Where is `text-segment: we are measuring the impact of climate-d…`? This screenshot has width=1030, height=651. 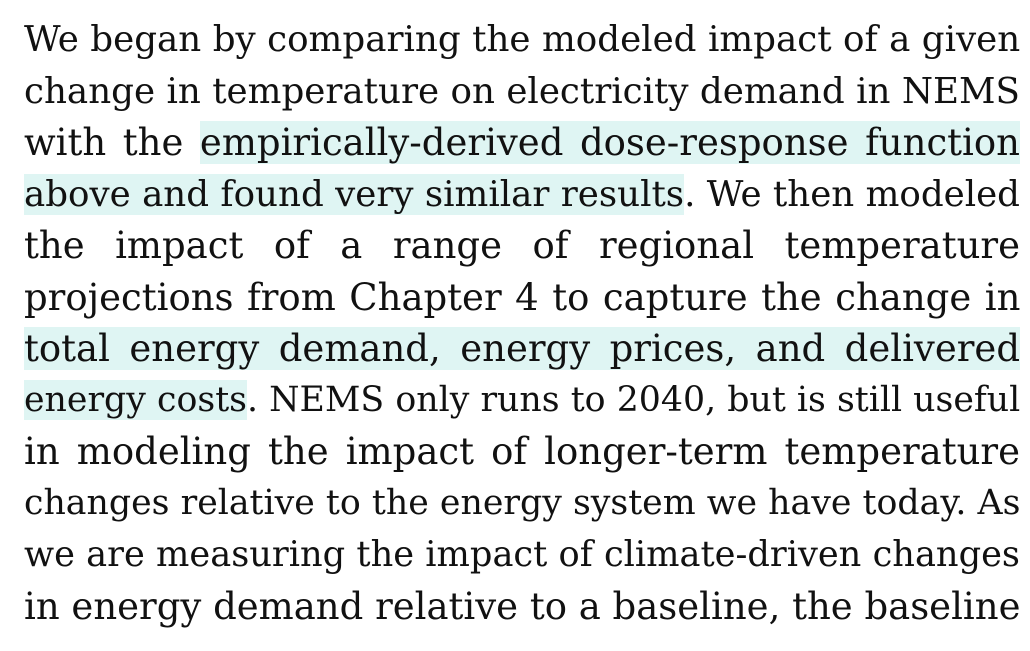
text-segment: we are measuring the impact of climate-d… is located at coordinates (522, 554).